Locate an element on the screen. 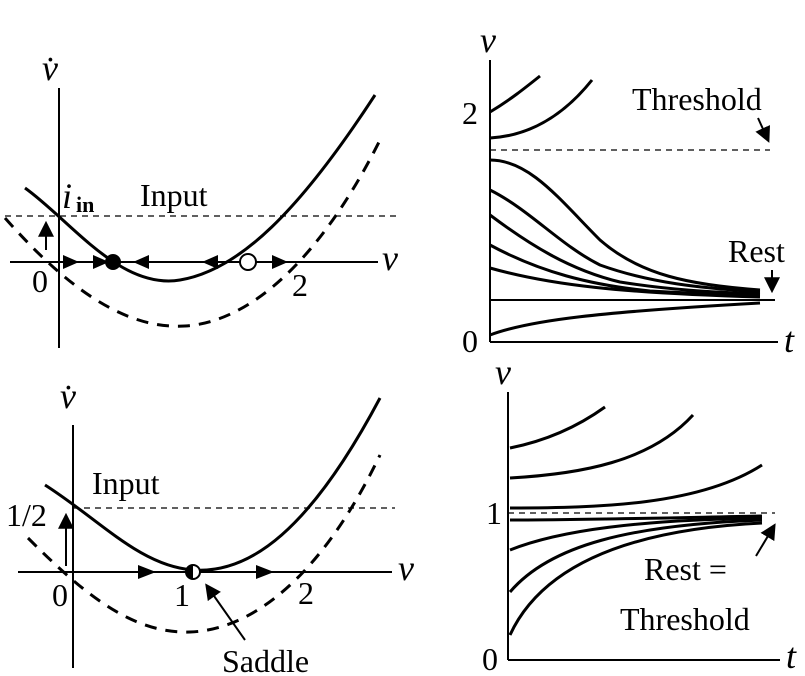 This screenshot has width=805, height=676. tr-y-axis-label: v is located at coordinates (488, 40).